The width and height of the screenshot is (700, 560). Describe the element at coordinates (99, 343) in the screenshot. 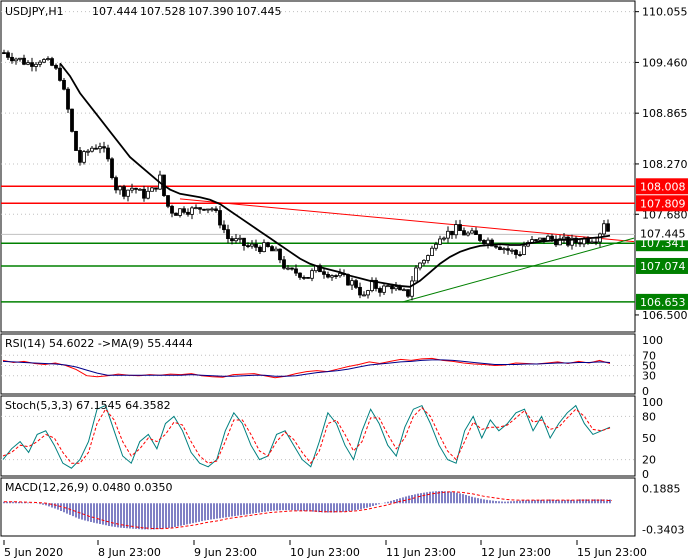

I see `rsi-header: RSI(14) 54.6022 ->MA(9) 55.4444` at that location.